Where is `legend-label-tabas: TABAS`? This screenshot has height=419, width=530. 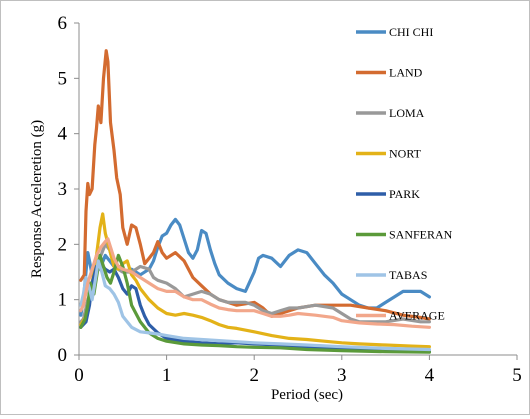 legend-label-tabas: TABAS is located at coordinates (408, 275).